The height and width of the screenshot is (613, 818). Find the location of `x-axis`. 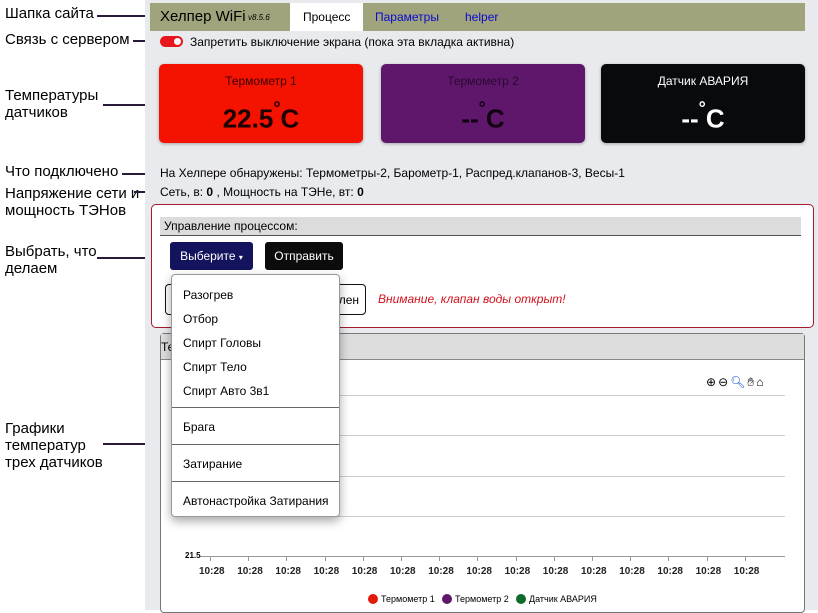

x-axis is located at coordinates (492, 556).